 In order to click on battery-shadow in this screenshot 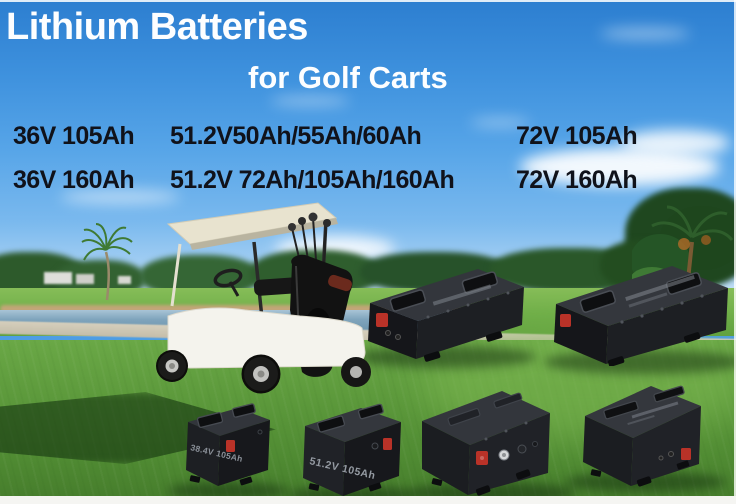, I will do `click(228, 491)`.